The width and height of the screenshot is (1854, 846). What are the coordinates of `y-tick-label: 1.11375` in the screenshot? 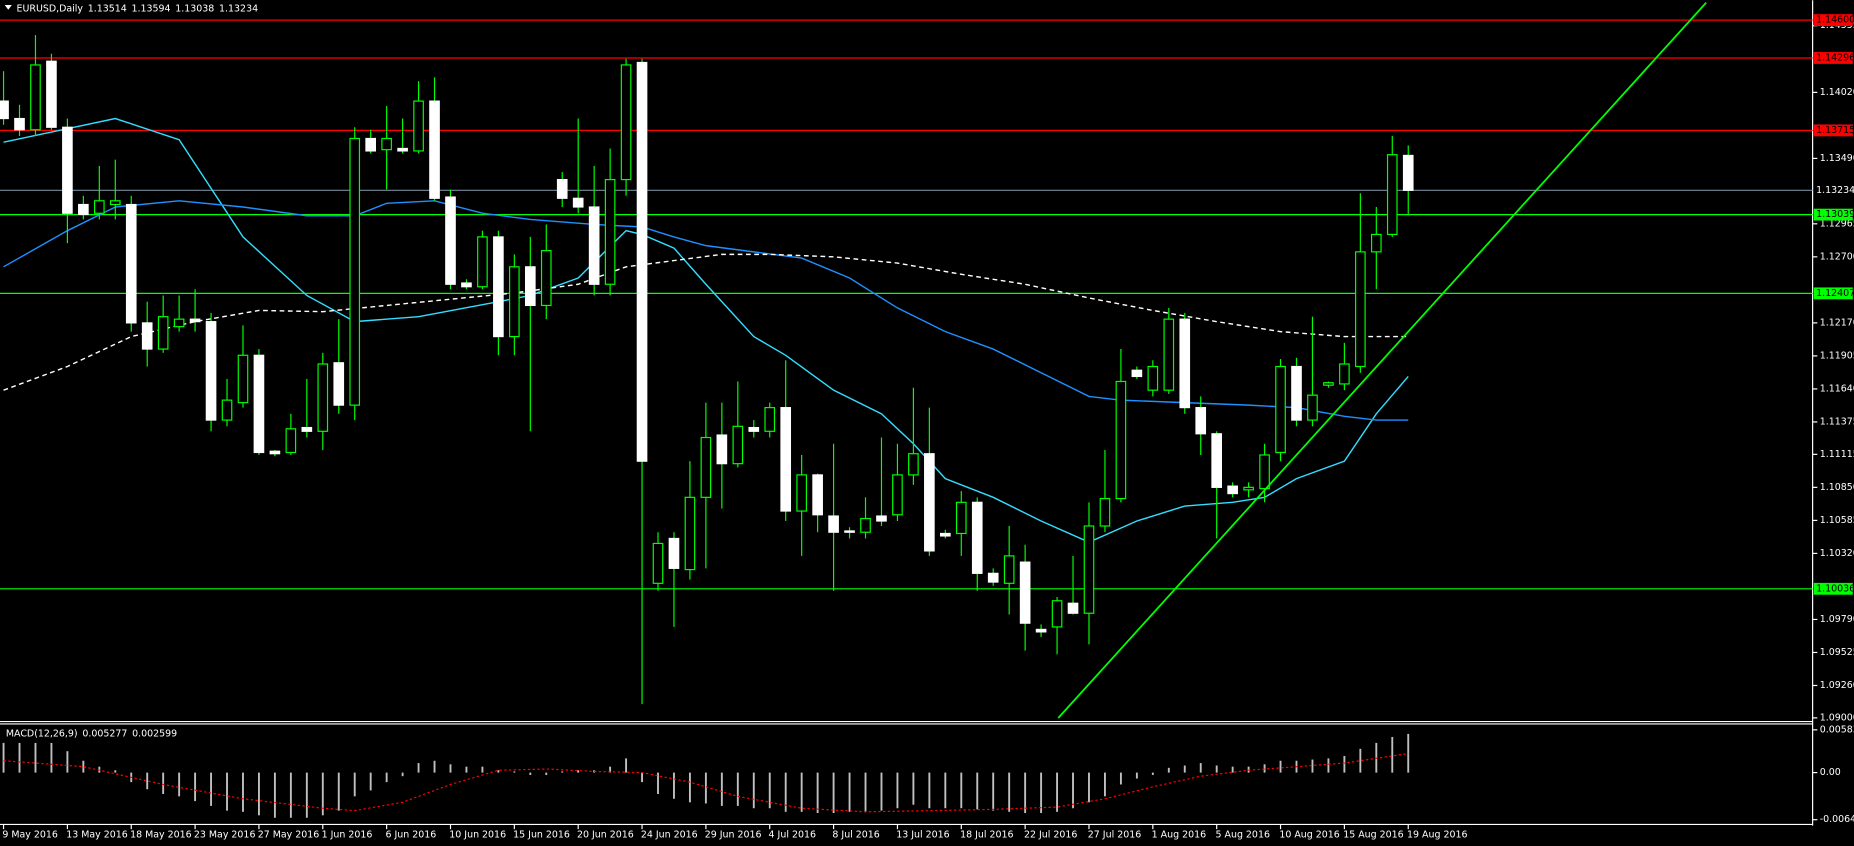 It's located at (1837, 421).